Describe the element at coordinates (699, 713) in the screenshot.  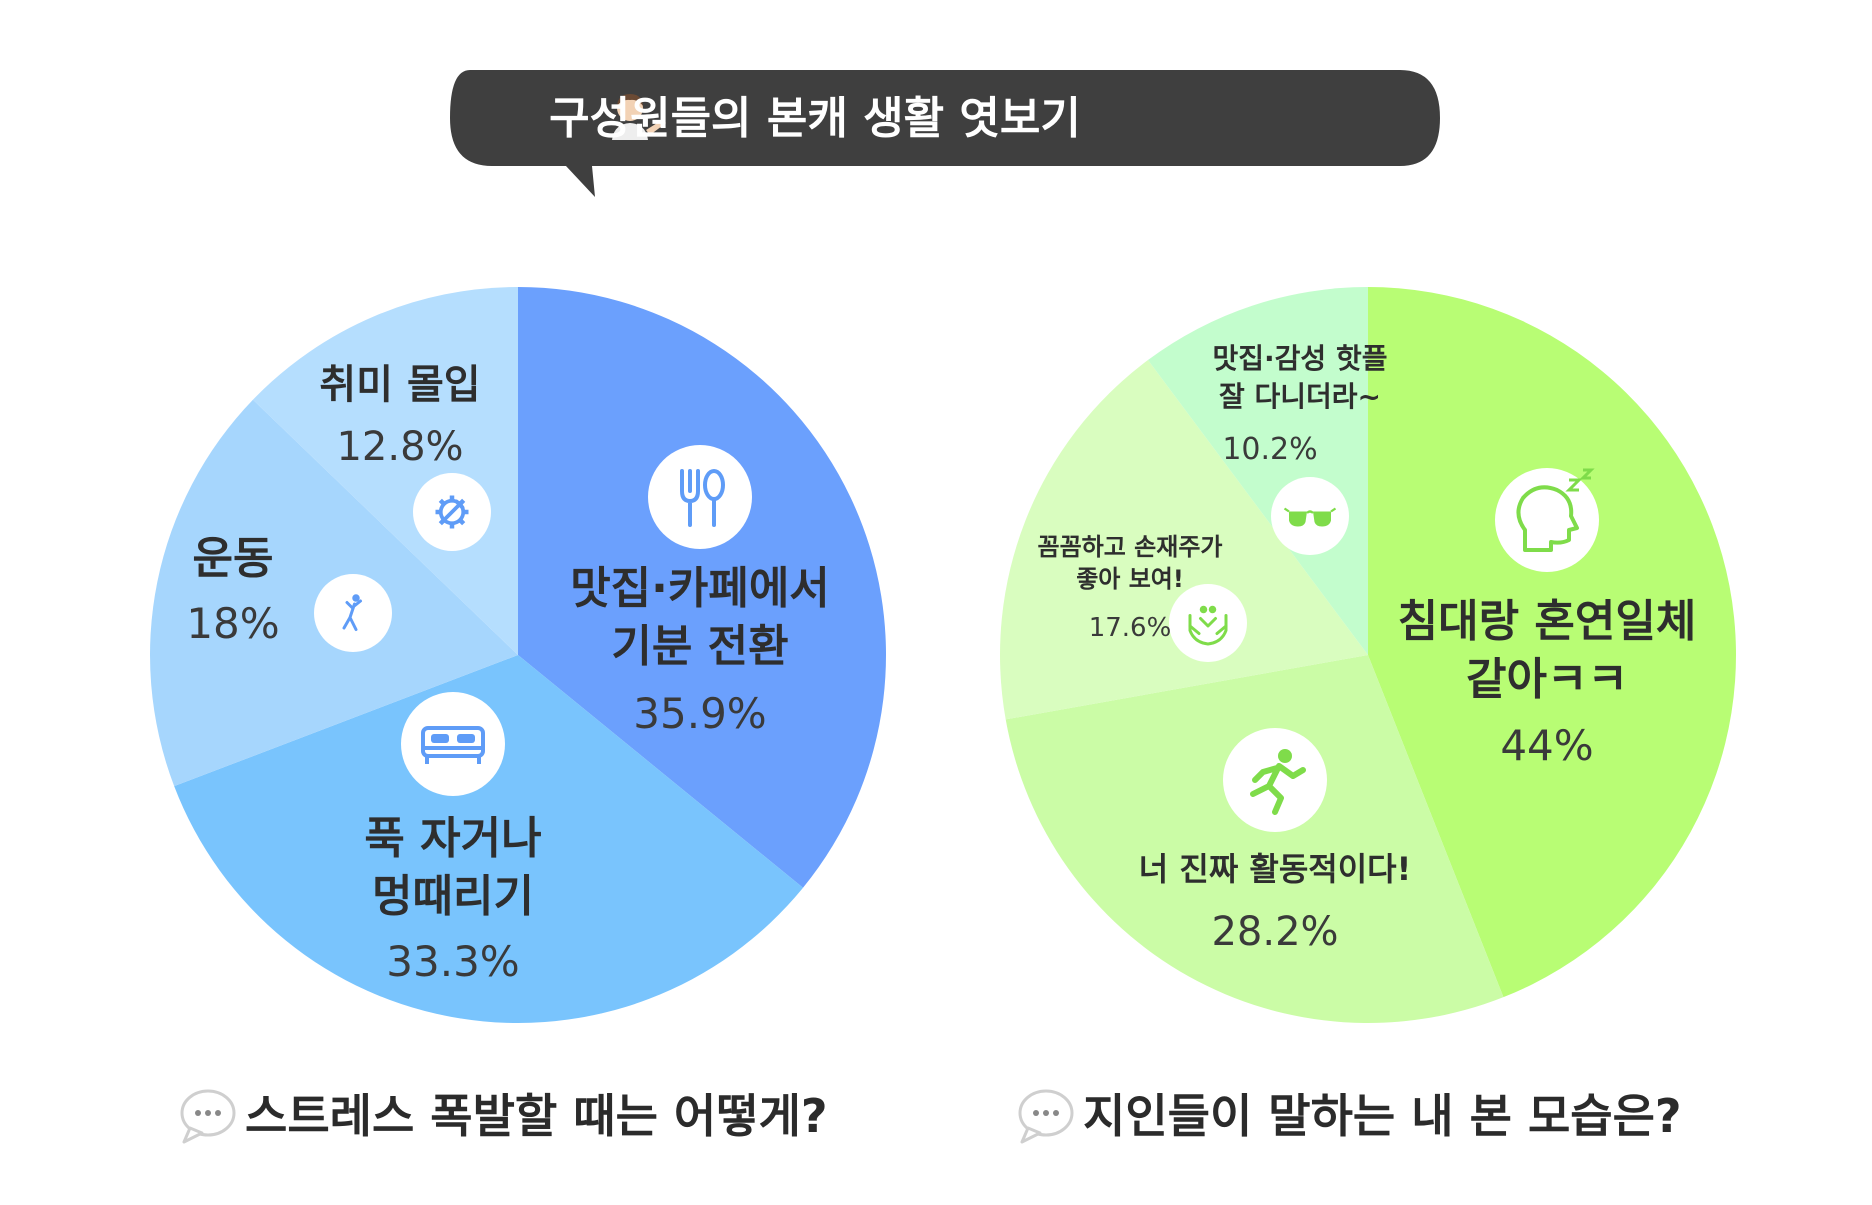
I see `slice-value: 35.9%` at that location.